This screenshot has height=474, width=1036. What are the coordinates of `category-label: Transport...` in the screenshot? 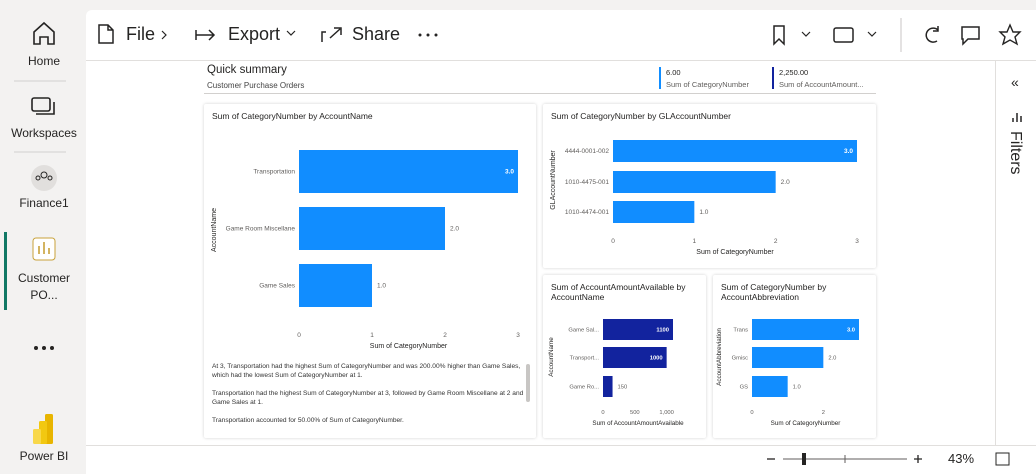 It's located at (585, 359).